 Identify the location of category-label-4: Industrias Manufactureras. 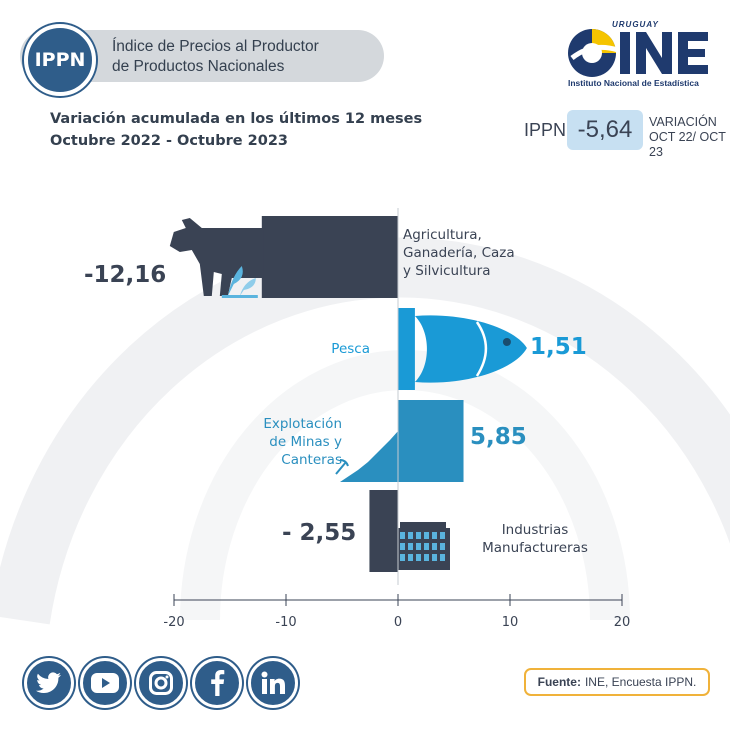
(535, 539).